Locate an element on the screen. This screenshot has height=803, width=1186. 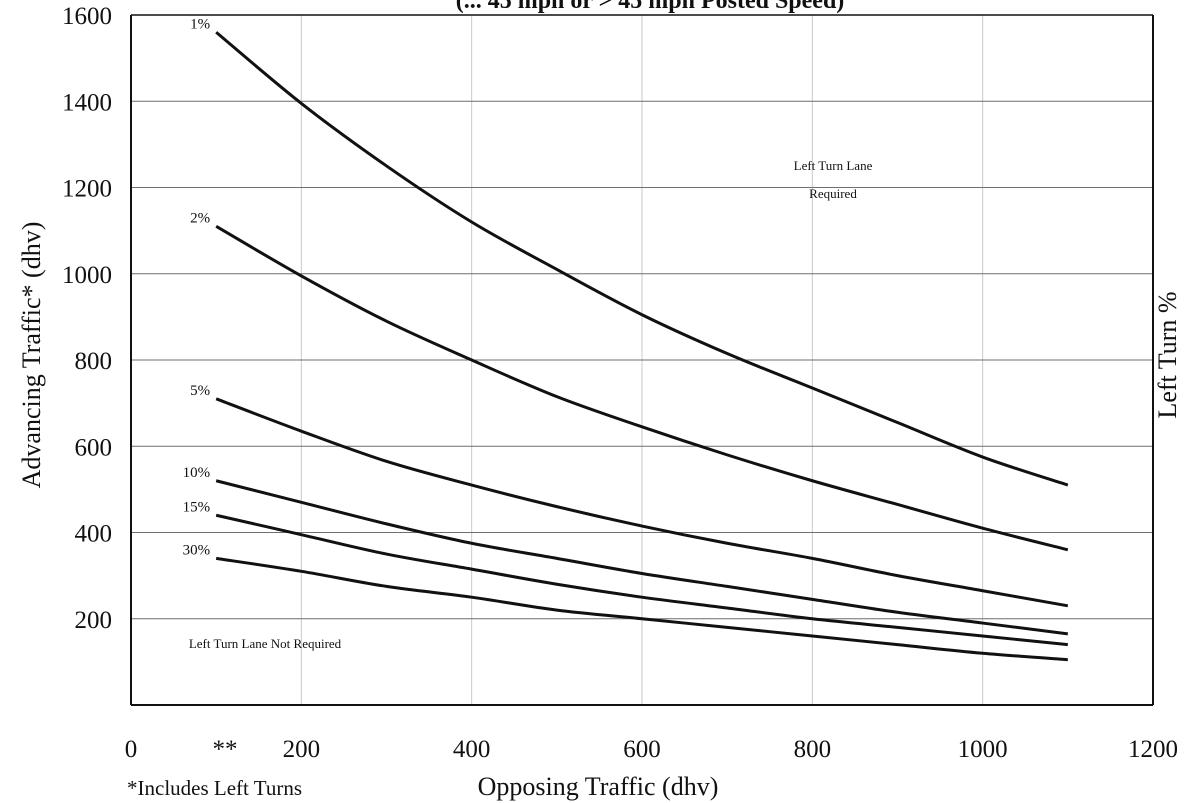
y-tick-200: 200 is located at coordinates (94, 620).